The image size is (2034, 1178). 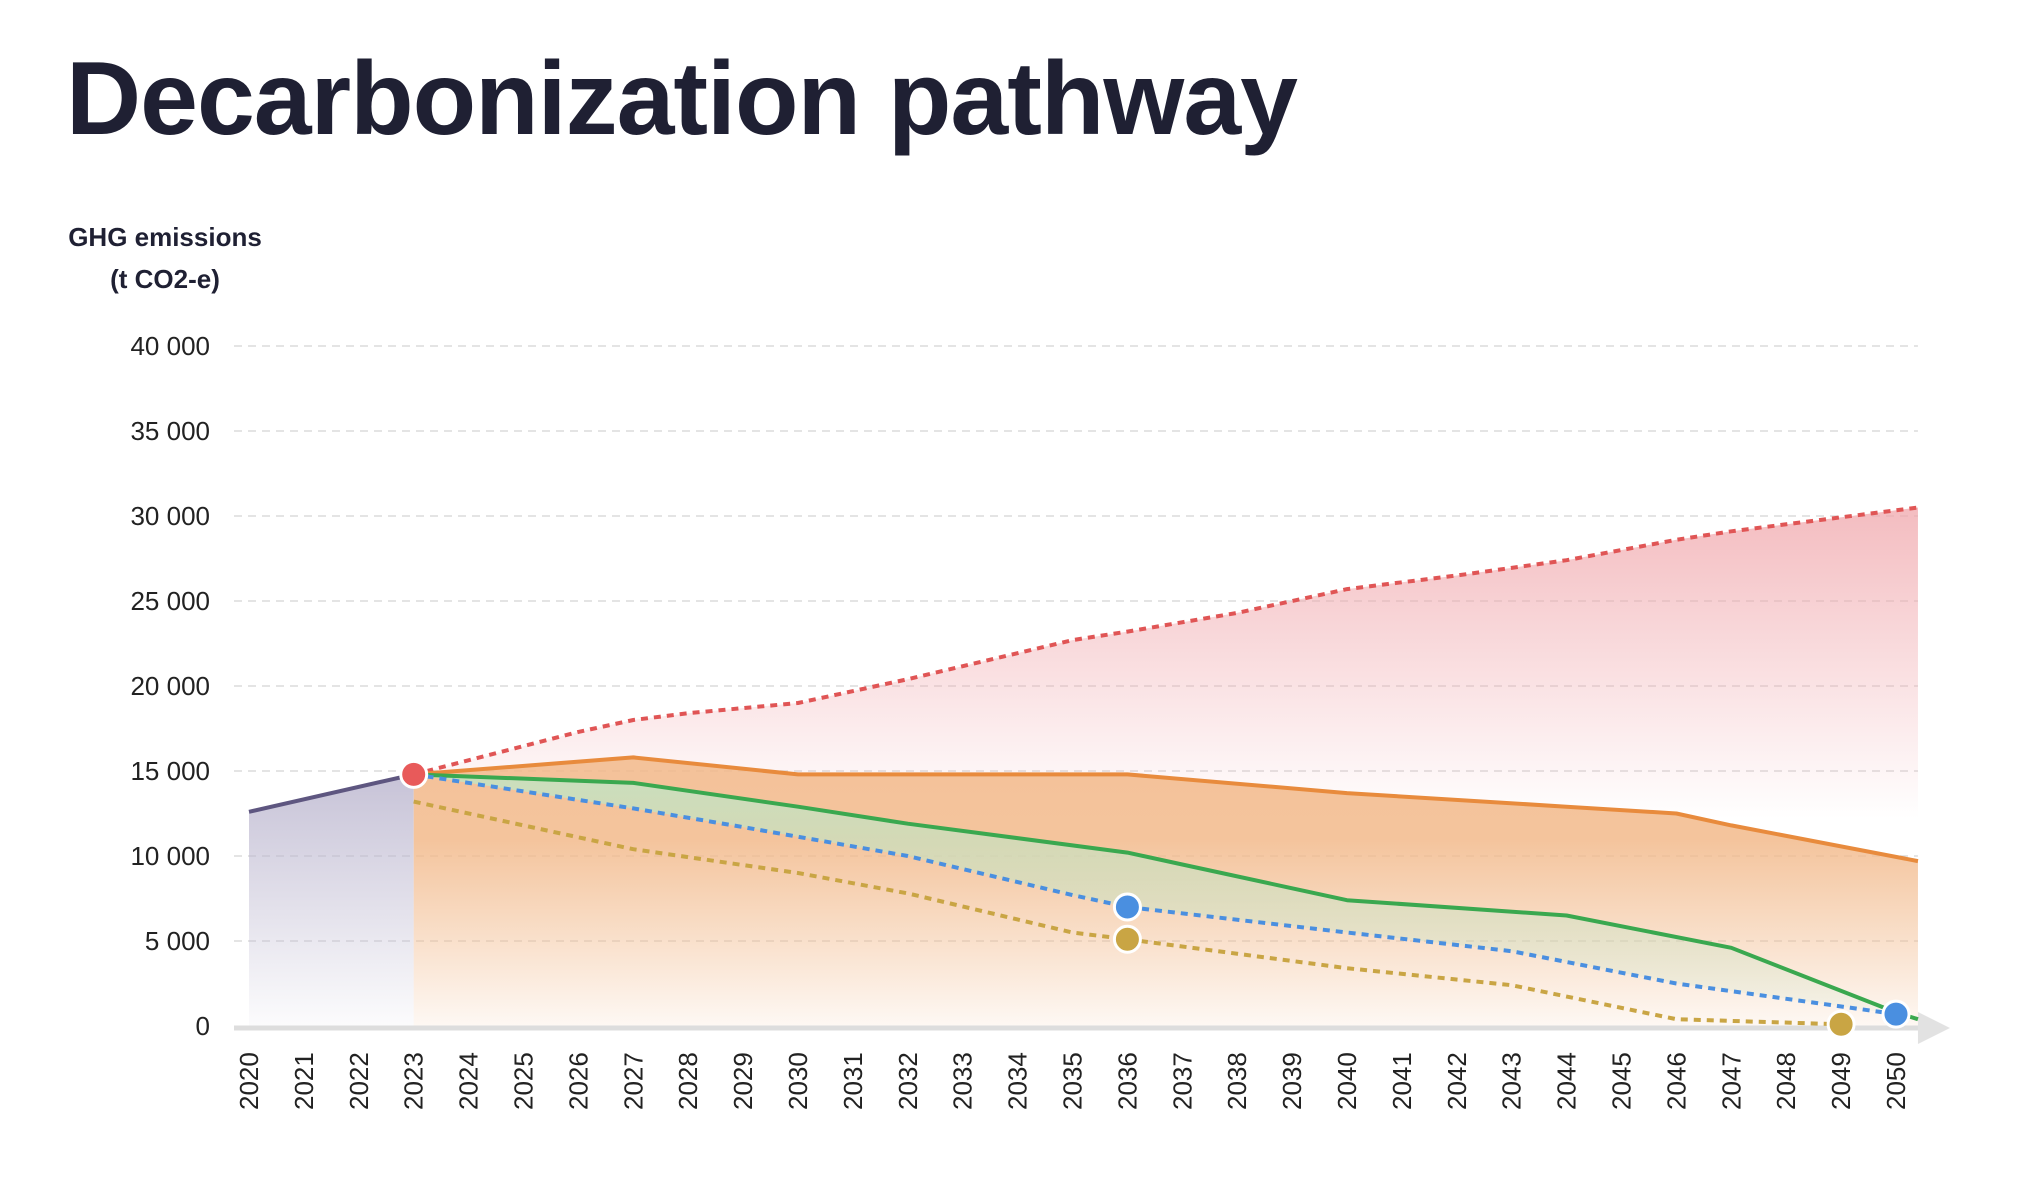 What do you see at coordinates (170, 771) in the screenshot?
I see `y-tick-label: 15 000` at bounding box center [170, 771].